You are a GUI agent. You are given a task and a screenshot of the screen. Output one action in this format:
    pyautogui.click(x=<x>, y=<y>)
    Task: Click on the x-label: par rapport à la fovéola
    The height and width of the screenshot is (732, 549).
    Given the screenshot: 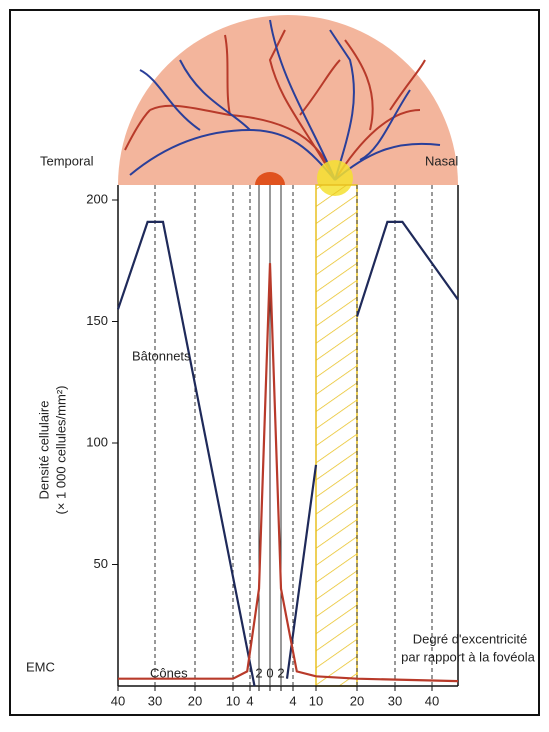 What is the action you would take?
    pyautogui.click(x=468, y=656)
    